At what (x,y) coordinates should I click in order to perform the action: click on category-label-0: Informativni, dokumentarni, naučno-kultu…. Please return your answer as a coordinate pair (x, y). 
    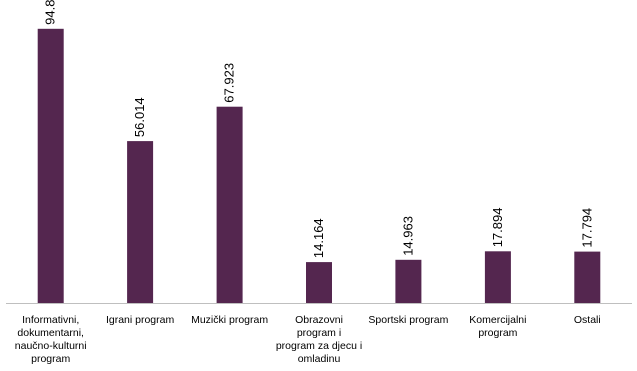
    Looking at the image, I should click on (50, 339).